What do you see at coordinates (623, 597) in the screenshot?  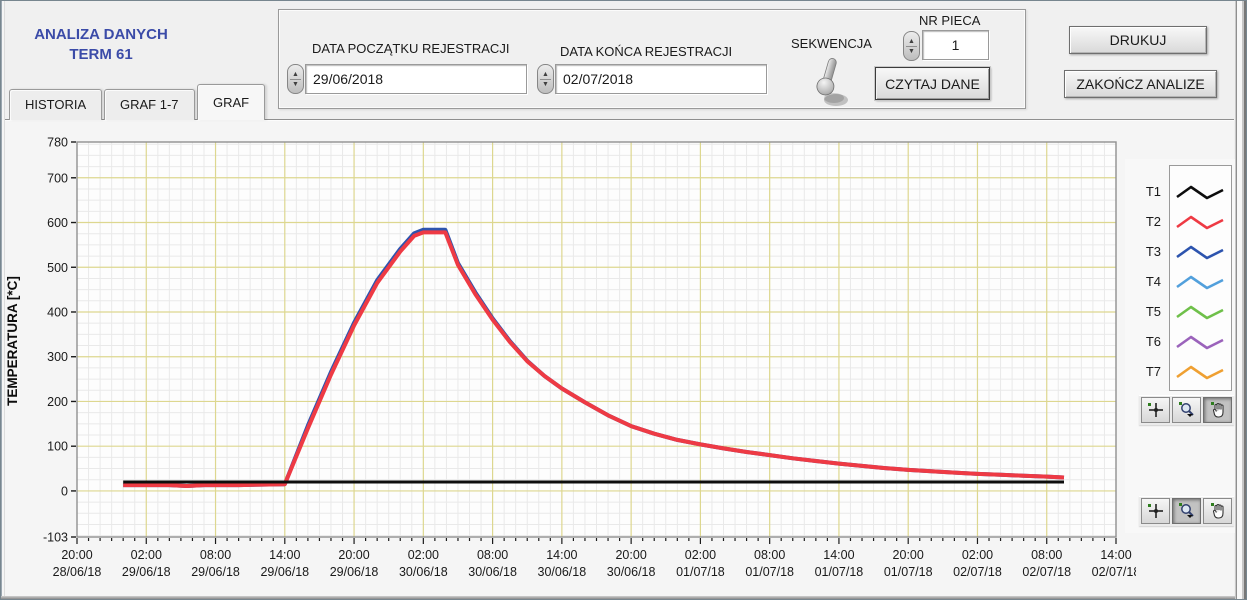 I see `window-bottom-edge` at bounding box center [623, 597].